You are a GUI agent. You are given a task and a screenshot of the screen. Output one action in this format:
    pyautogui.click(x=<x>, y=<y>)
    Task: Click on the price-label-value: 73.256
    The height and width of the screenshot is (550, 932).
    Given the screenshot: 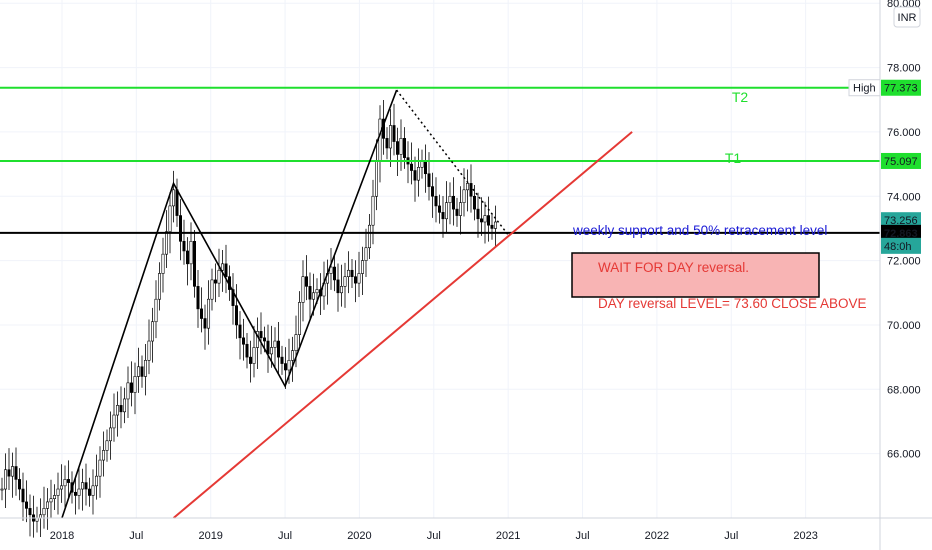 What is the action you would take?
    pyautogui.click(x=901, y=221)
    